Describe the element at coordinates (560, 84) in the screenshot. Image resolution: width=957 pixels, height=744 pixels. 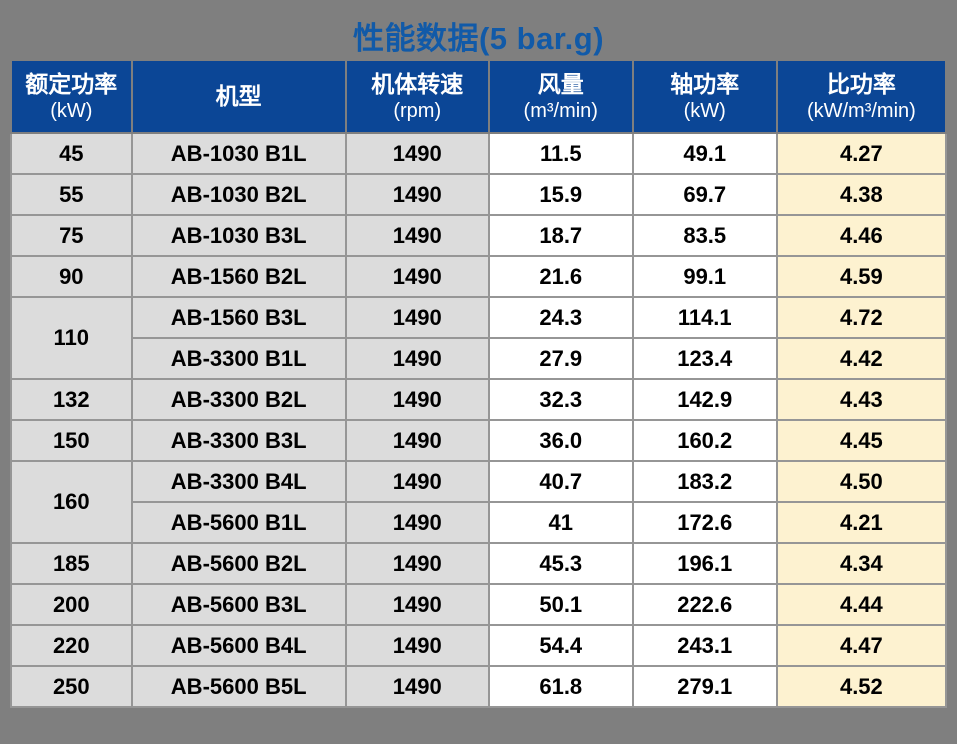
I see `column-label: 风量` at that location.